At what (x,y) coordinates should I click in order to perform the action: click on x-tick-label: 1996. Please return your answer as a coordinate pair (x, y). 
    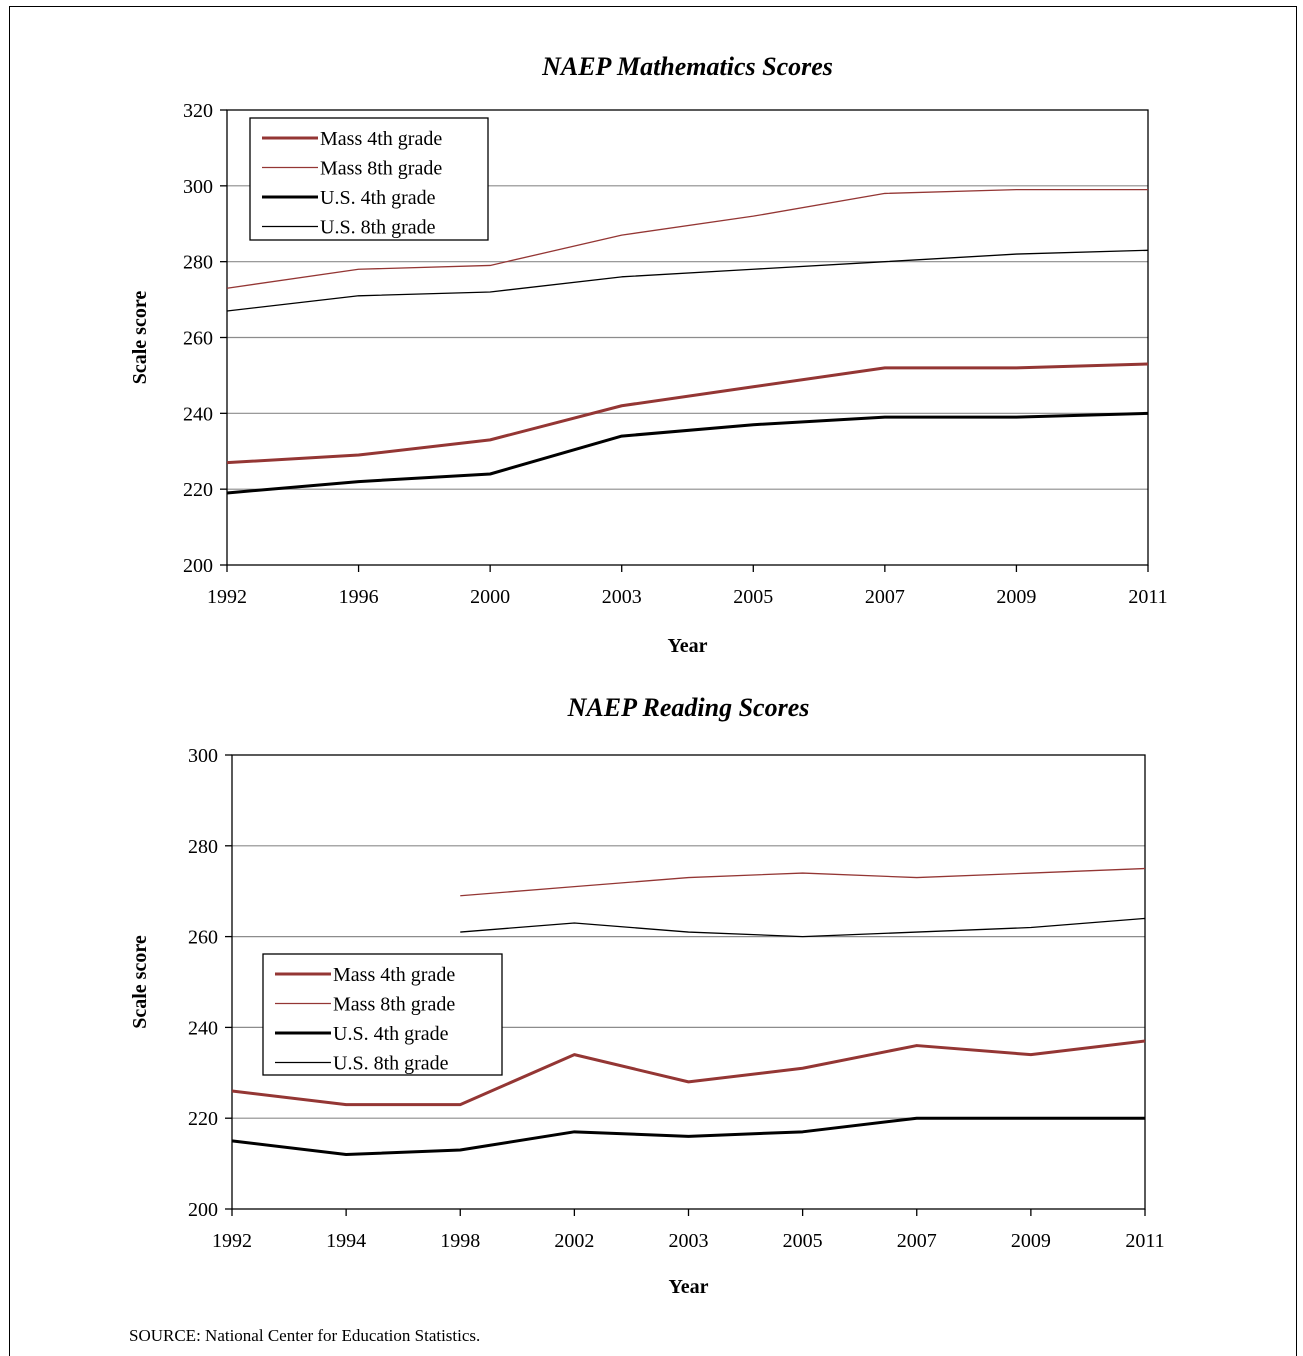
    Looking at the image, I should click on (359, 597).